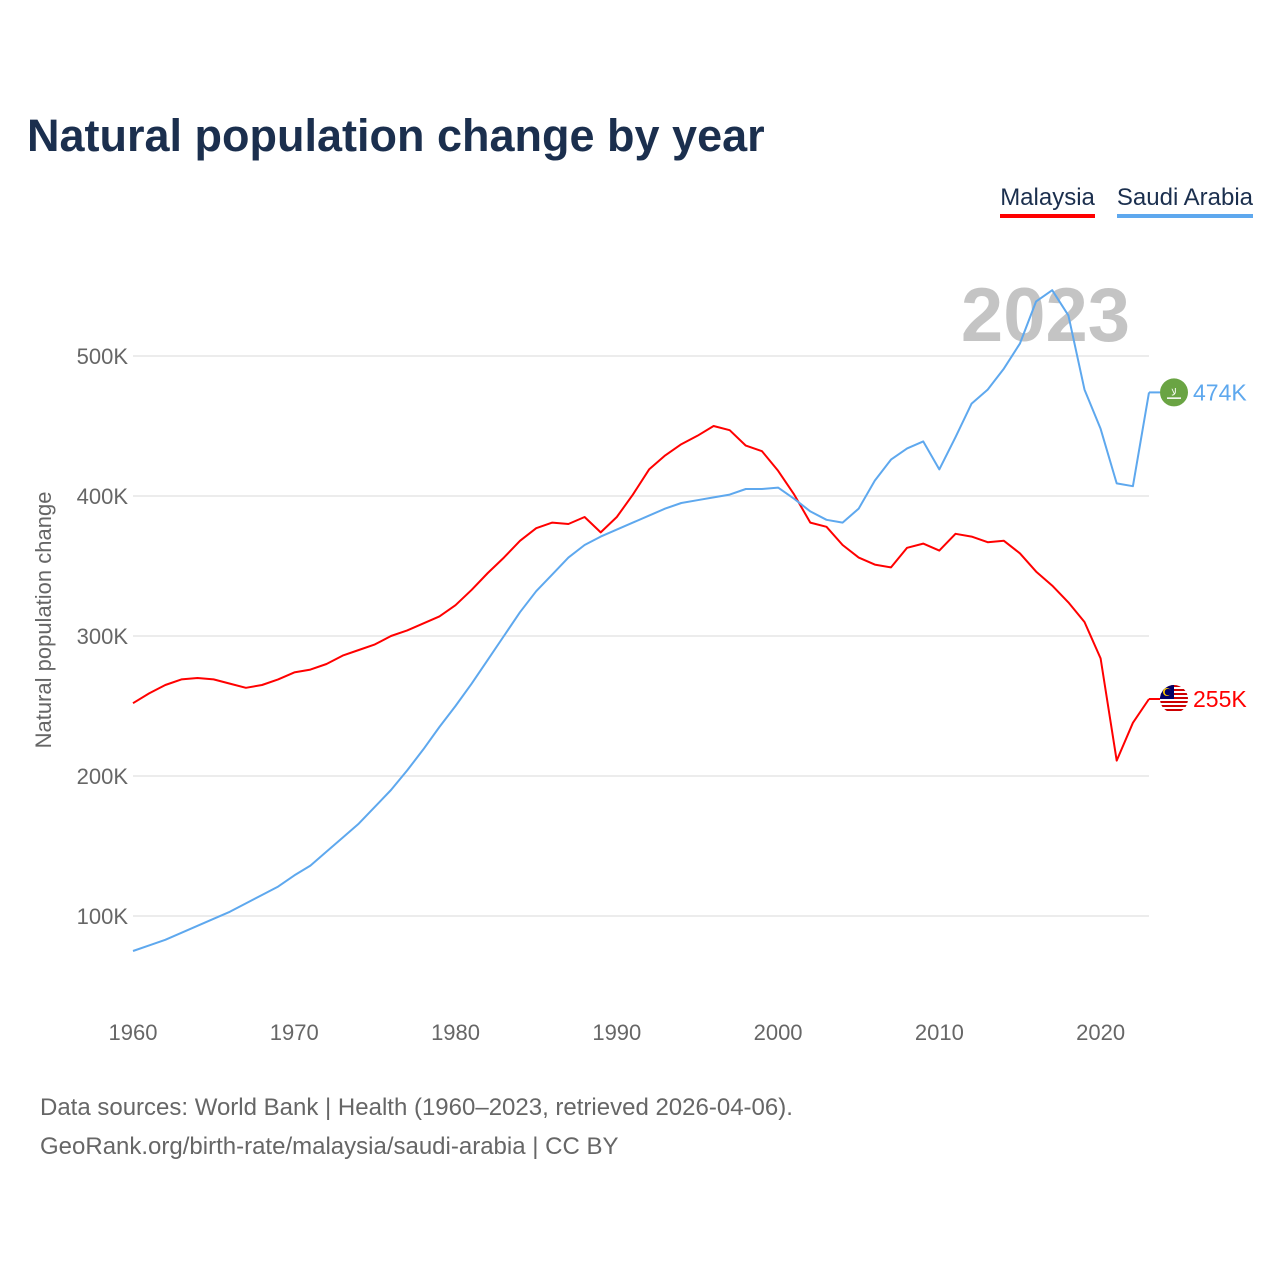 This screenshot has height=1280, width=1280. I want to click on x-tick-label: 1990, so click(616, 1032).